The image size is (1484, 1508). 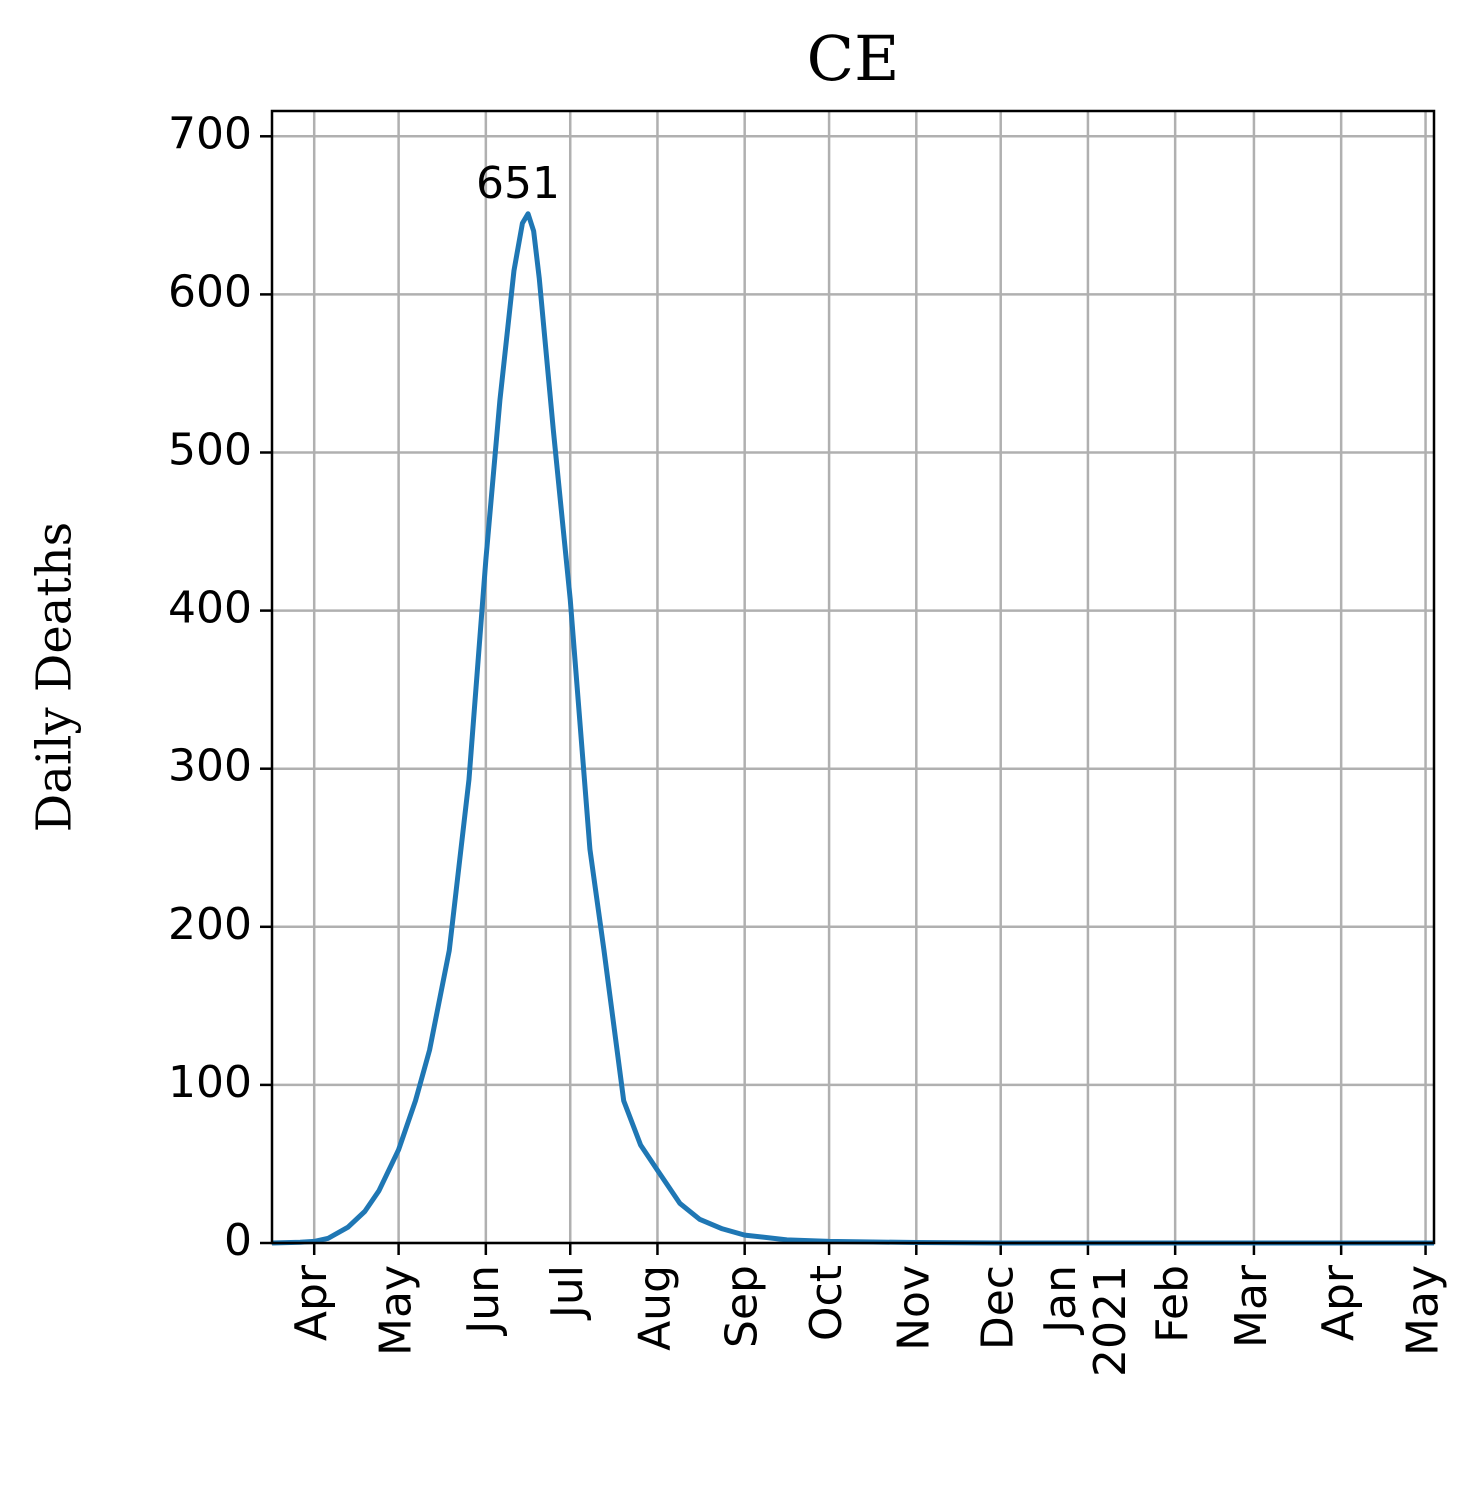 I want to click on x-tick-label-line: Jun, so click(x=483, y=1301).